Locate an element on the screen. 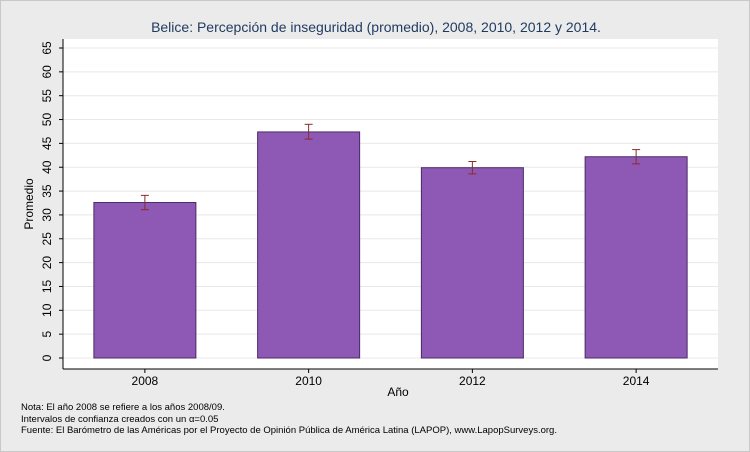 The height and width of the screenshot is (452, 750). y-tick-label: 20 is located at coordinates (47, 263).